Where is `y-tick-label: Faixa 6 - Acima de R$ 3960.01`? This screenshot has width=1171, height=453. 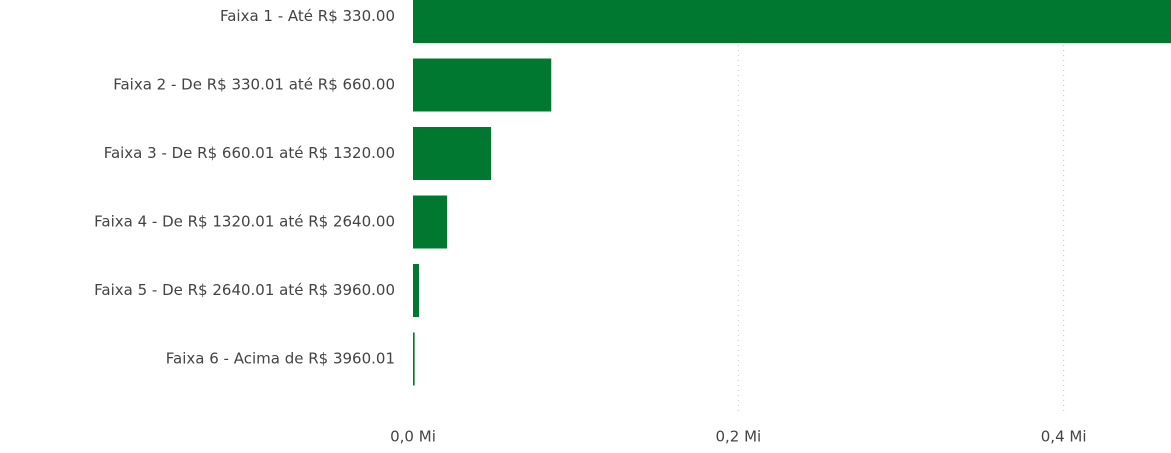 y-tick-label: Faixa 6 - Acima de R$ 3960.01 is located at coordinates (280, 359).